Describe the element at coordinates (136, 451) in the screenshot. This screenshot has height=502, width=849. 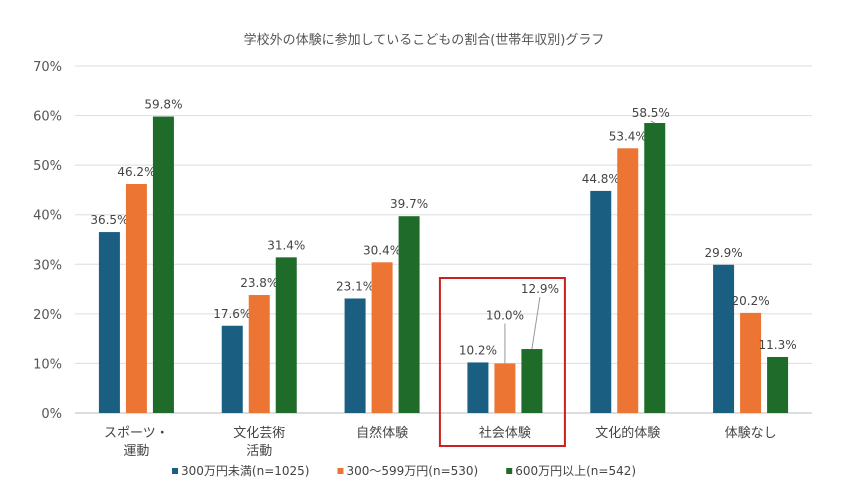
I see `x-tick-label: 運動` at that location.